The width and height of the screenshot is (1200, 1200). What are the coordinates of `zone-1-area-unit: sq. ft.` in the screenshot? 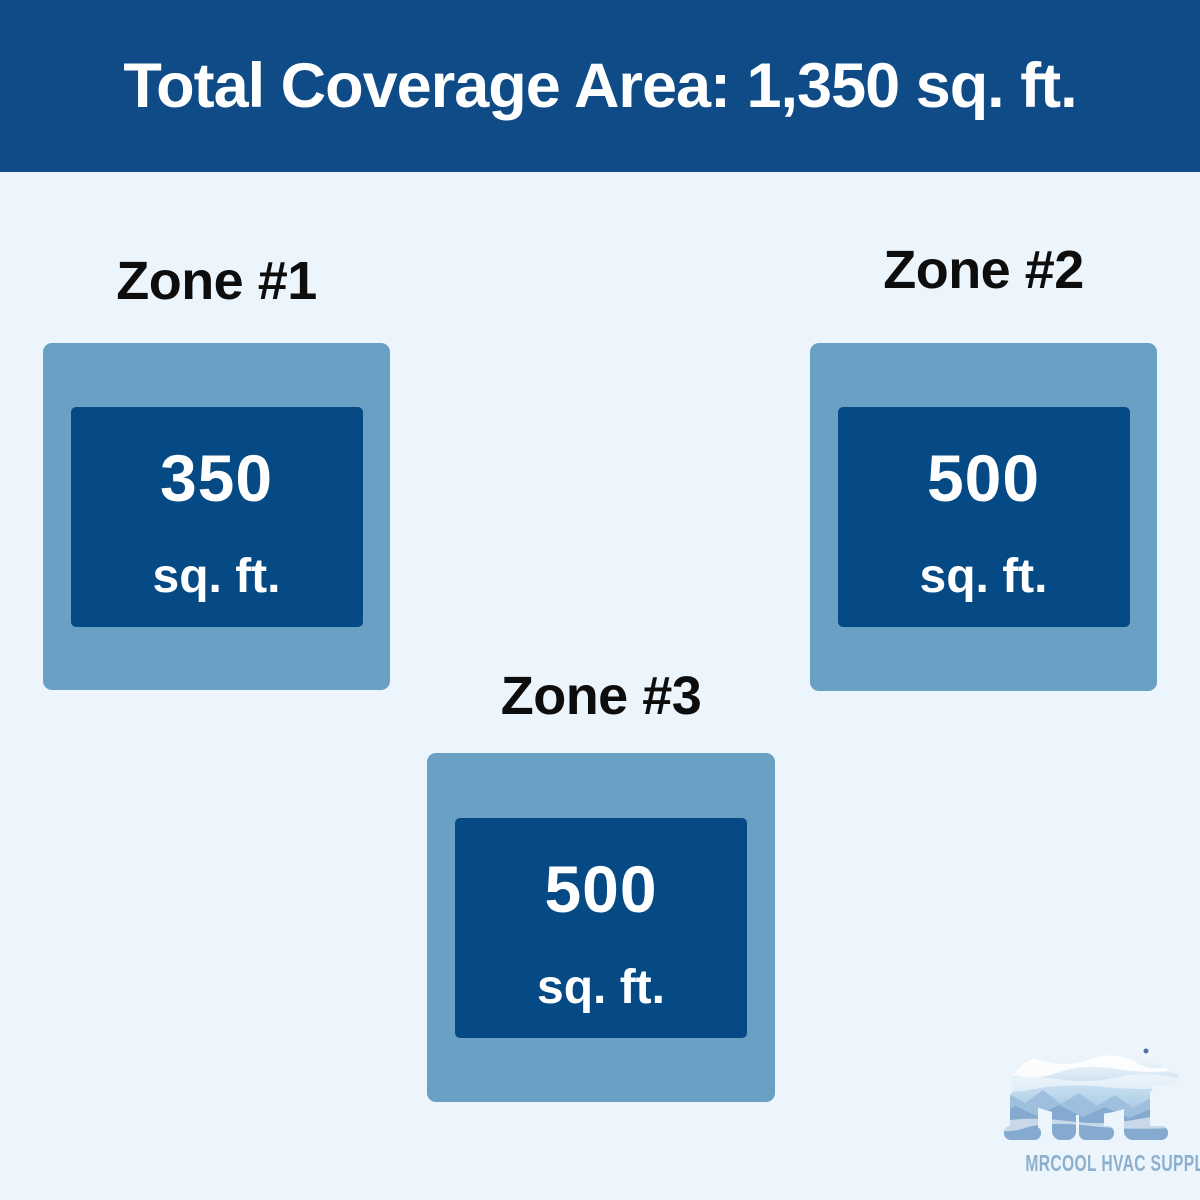 It's located at (216, 576).